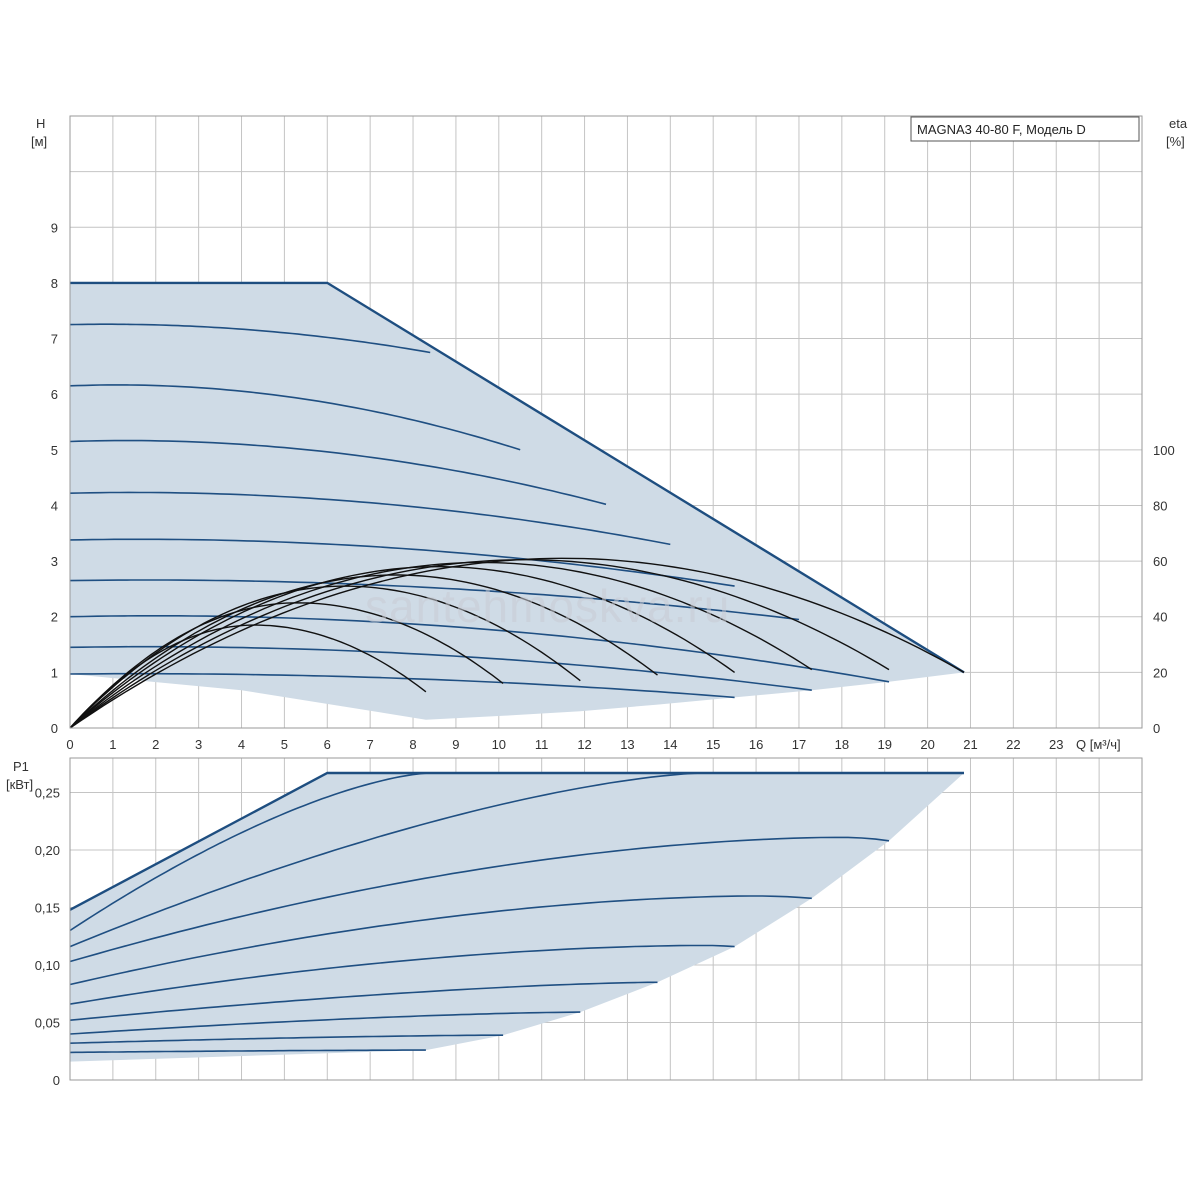  What do you see at coordinates (54, 283) in the screenshot?
I see `head-tick-label: 8` at bounding box center [54, 283].